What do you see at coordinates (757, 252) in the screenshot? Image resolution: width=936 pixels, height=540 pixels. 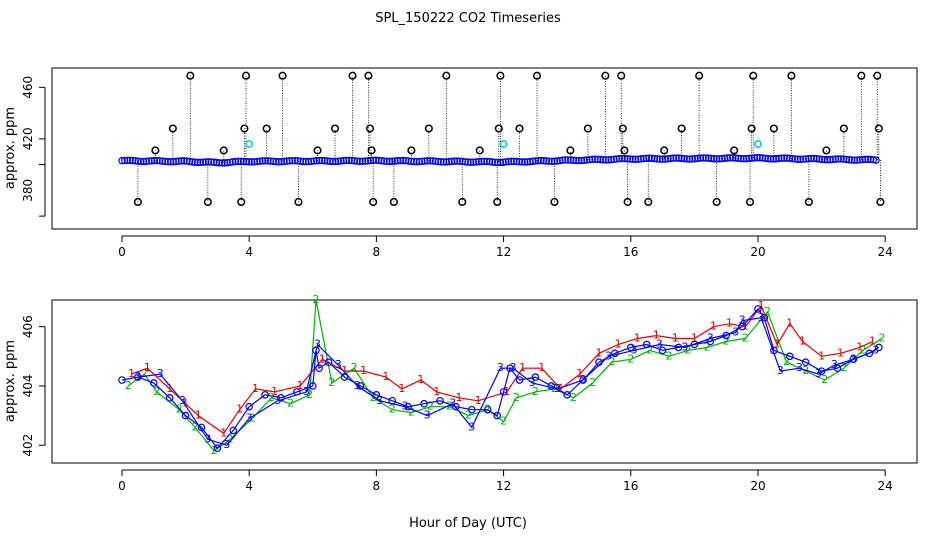 I see `panel-top-x-tick-label: 20` at bounding box center [757, 252].